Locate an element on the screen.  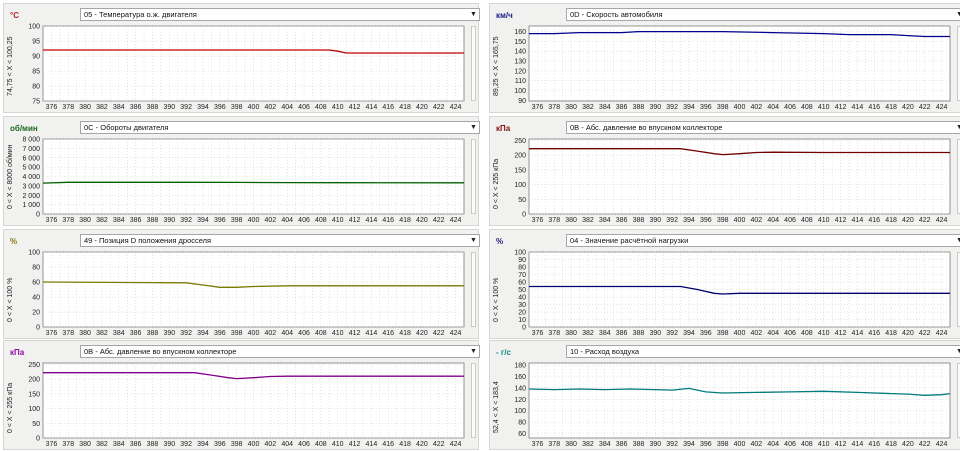
parameter-select: 10 - Расход воздуха ▼ is located at coordinates (763, 351).